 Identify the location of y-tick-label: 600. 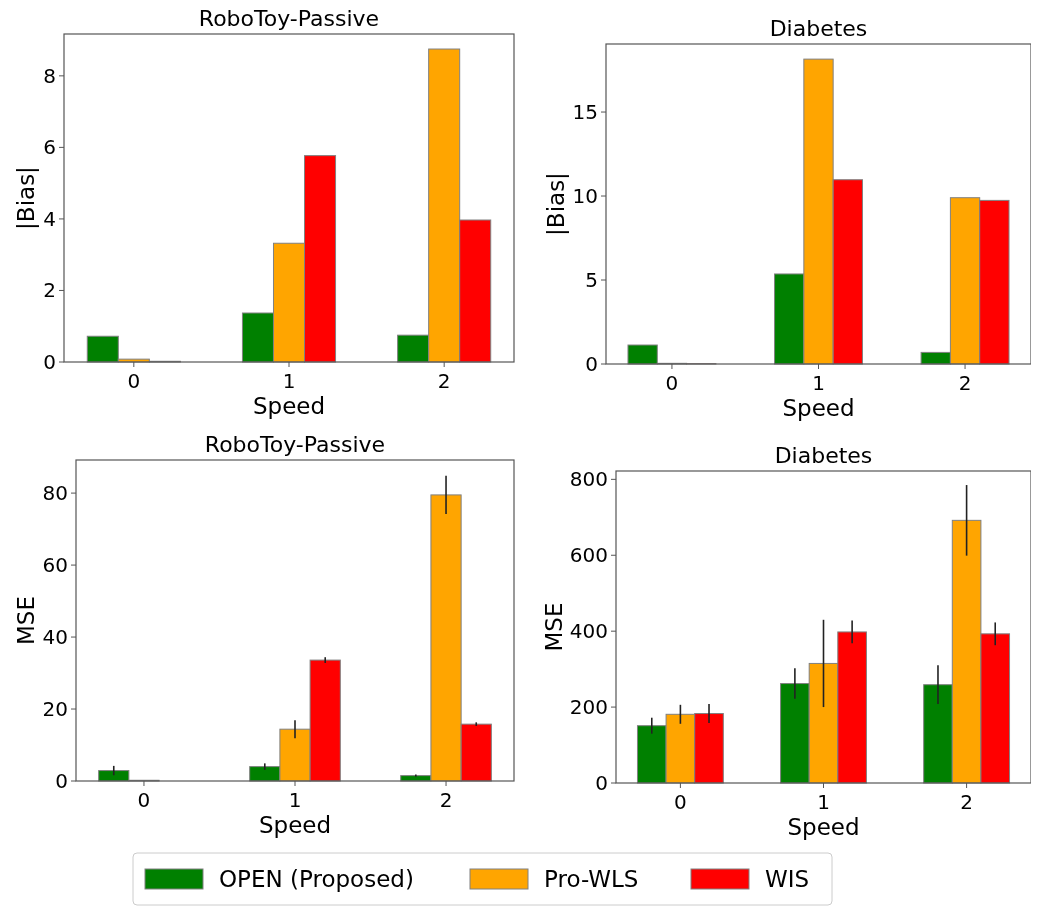
(588, 555).